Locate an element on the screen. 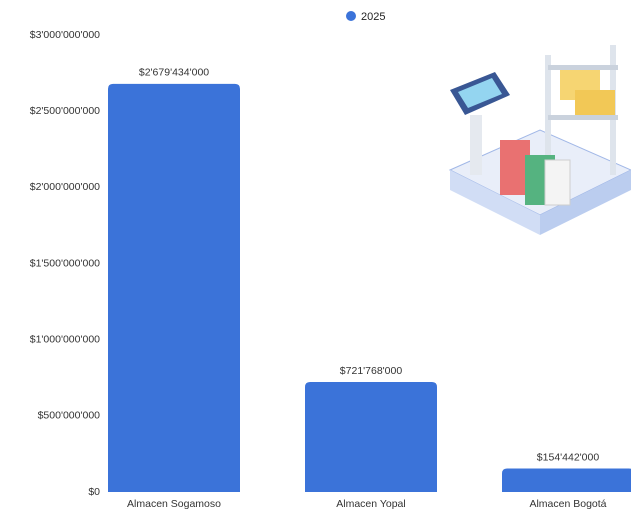  y-tick-label: $2'000'000'000 is located at coordinates (65, 187).